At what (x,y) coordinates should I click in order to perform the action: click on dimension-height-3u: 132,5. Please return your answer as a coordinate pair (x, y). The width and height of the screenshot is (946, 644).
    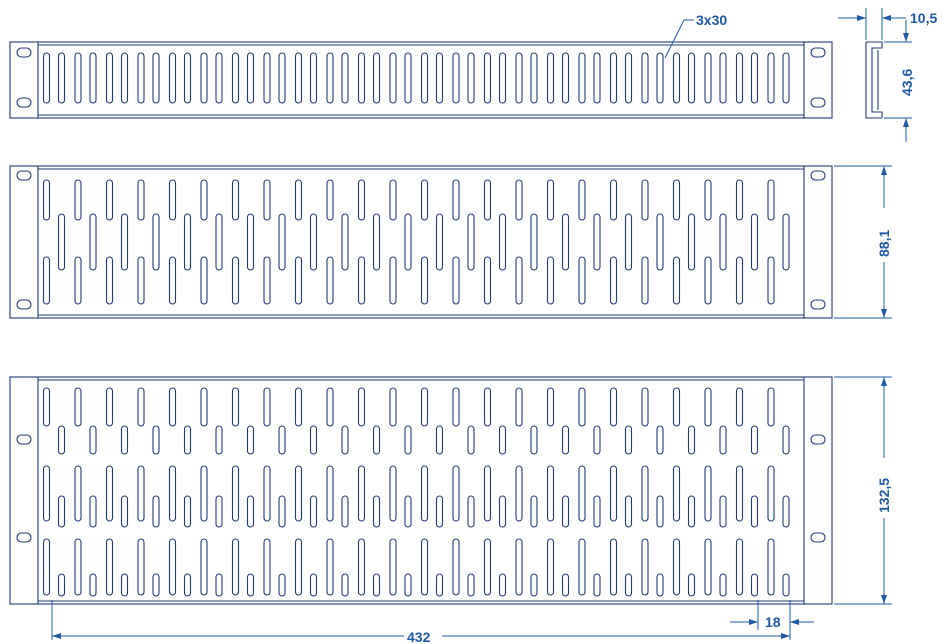
    Looking at the image, I should click on (863, 490).